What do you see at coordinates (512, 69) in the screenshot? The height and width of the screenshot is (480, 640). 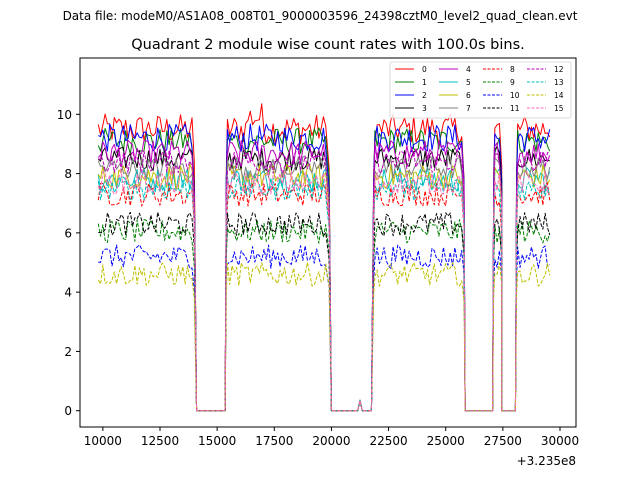 I see `legend-label-8: 8` at bounding box center [512, 69].